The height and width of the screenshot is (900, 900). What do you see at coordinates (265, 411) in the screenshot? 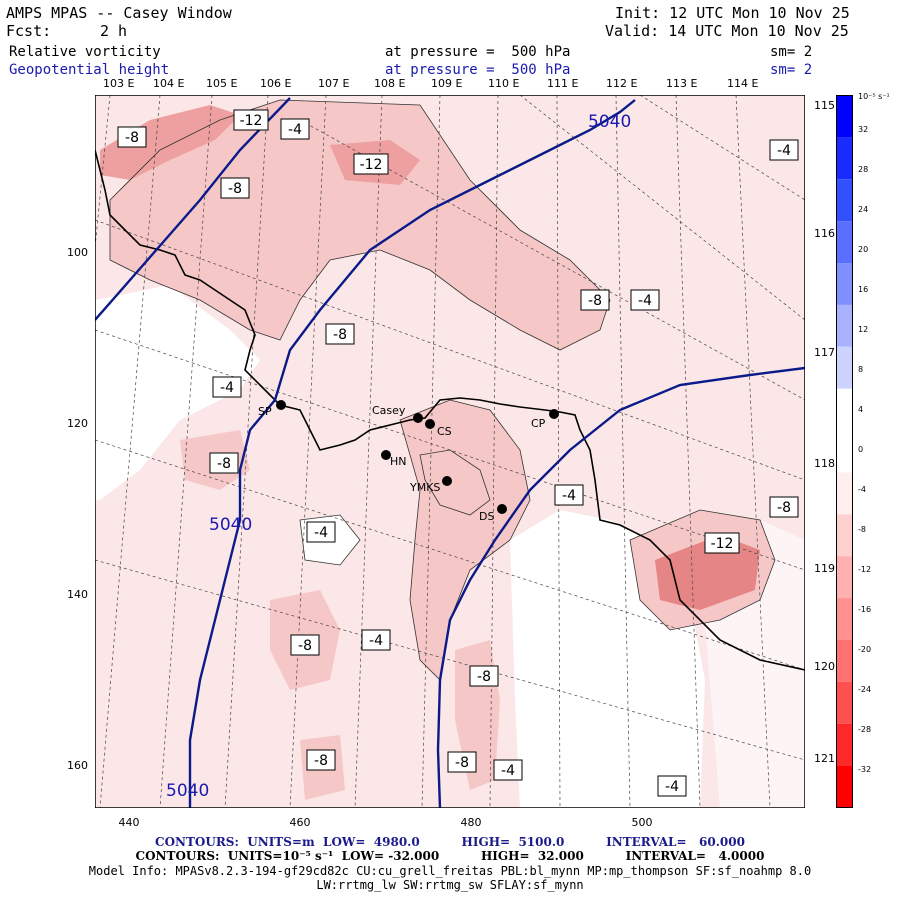
I see `station-label: SP` at bounding box center [265, 411].